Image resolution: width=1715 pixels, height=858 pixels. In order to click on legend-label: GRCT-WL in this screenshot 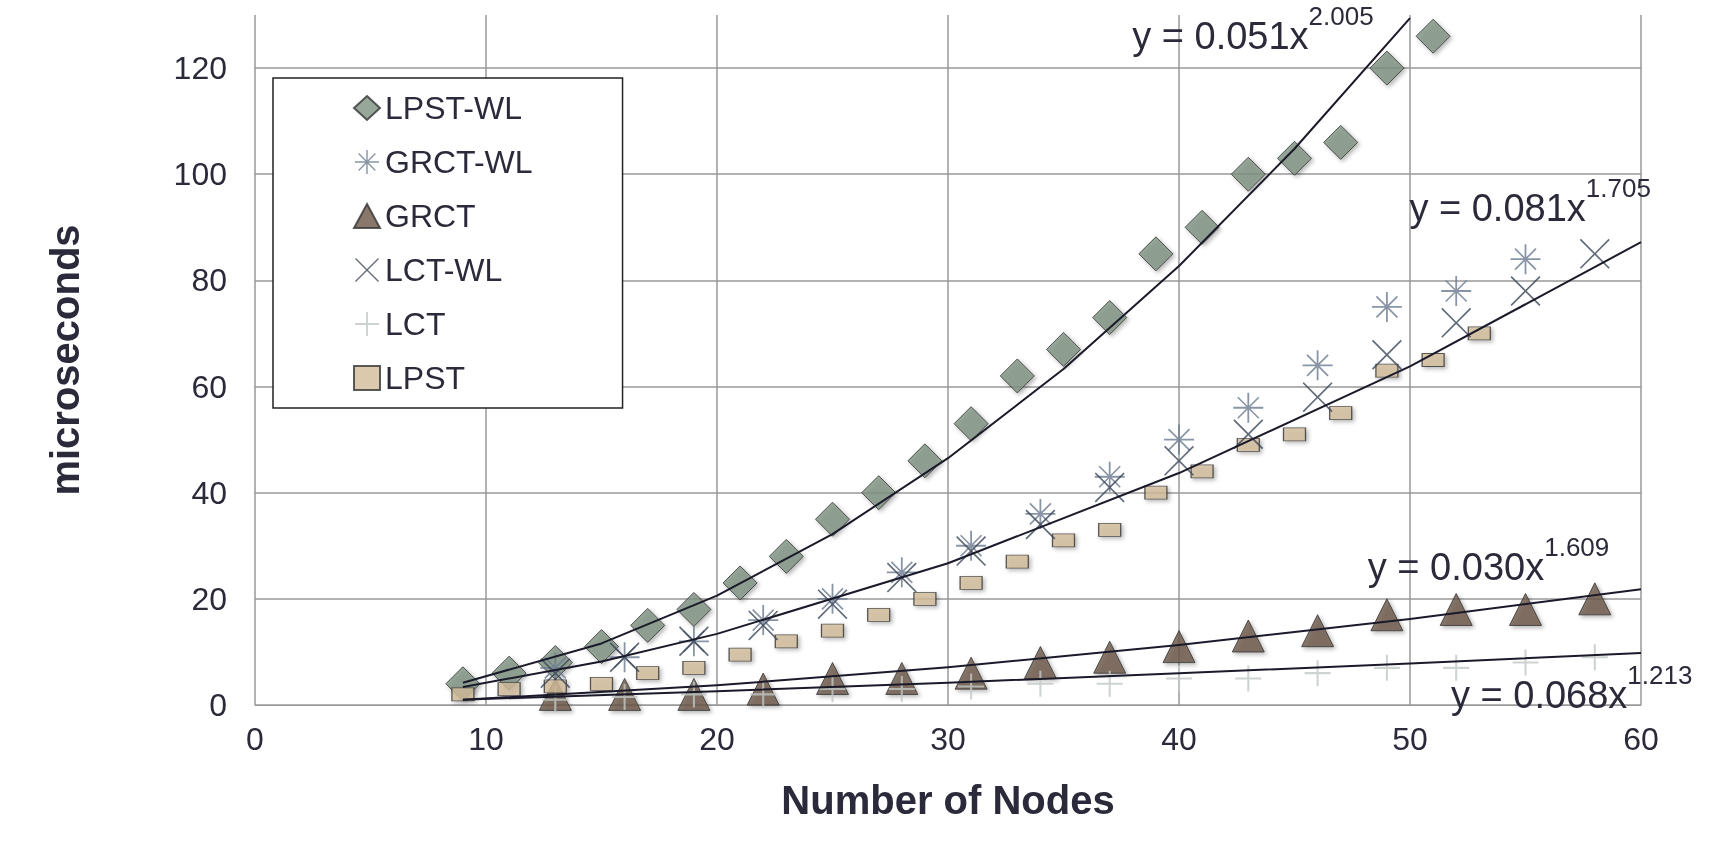, I will do `click(459, 162)`.